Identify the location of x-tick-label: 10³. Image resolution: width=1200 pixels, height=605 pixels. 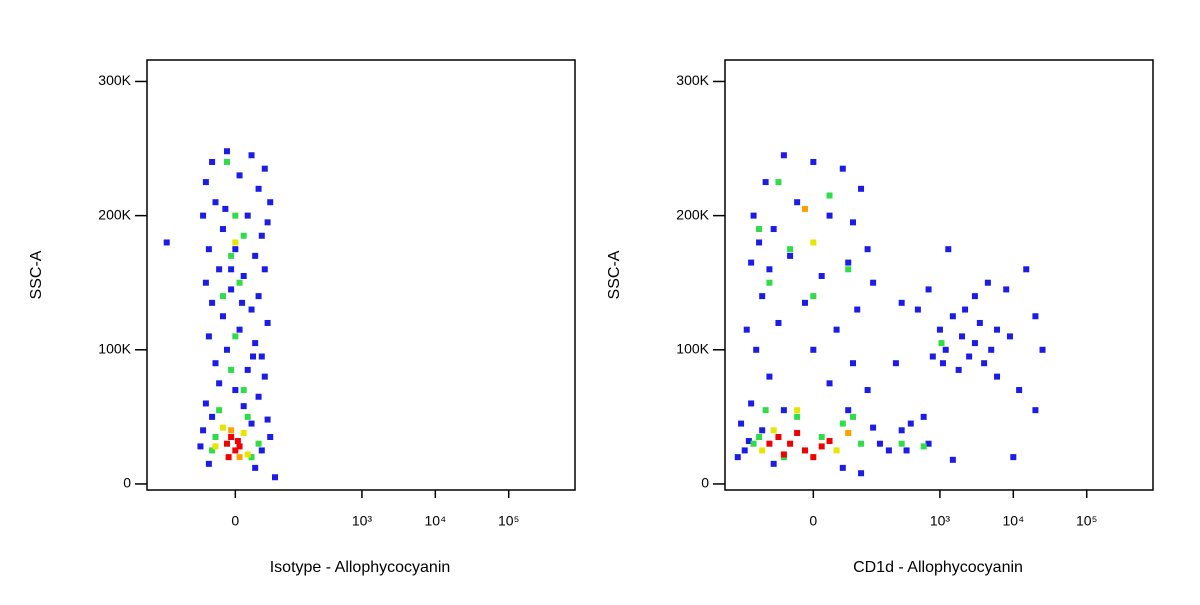
(940, 521).